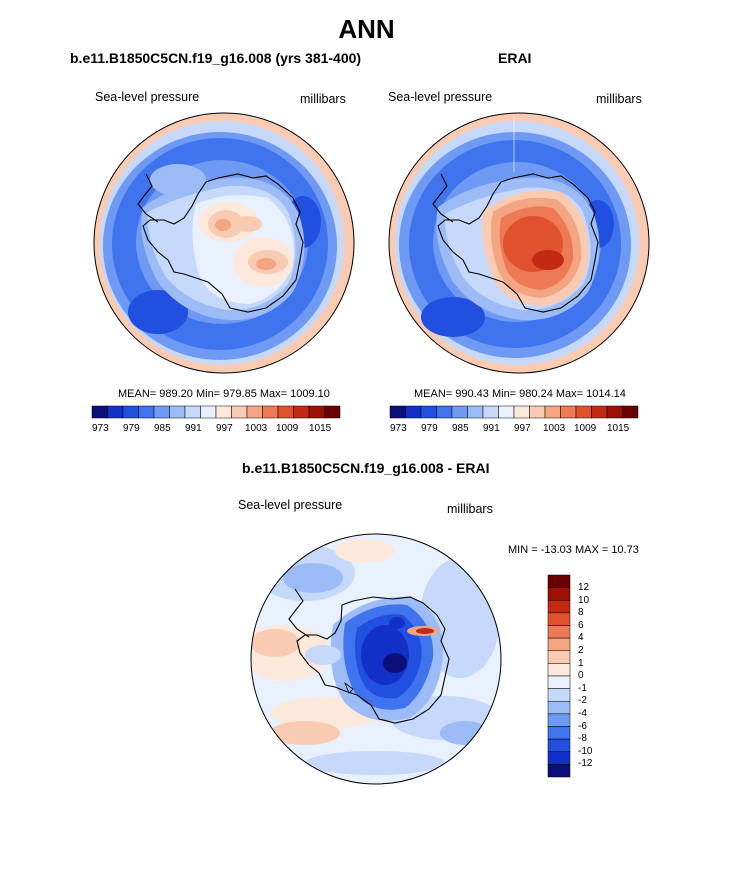 The height and width of the screenshot is (882, 733). I want to click on panel3-colorbar, so click(559, 676).